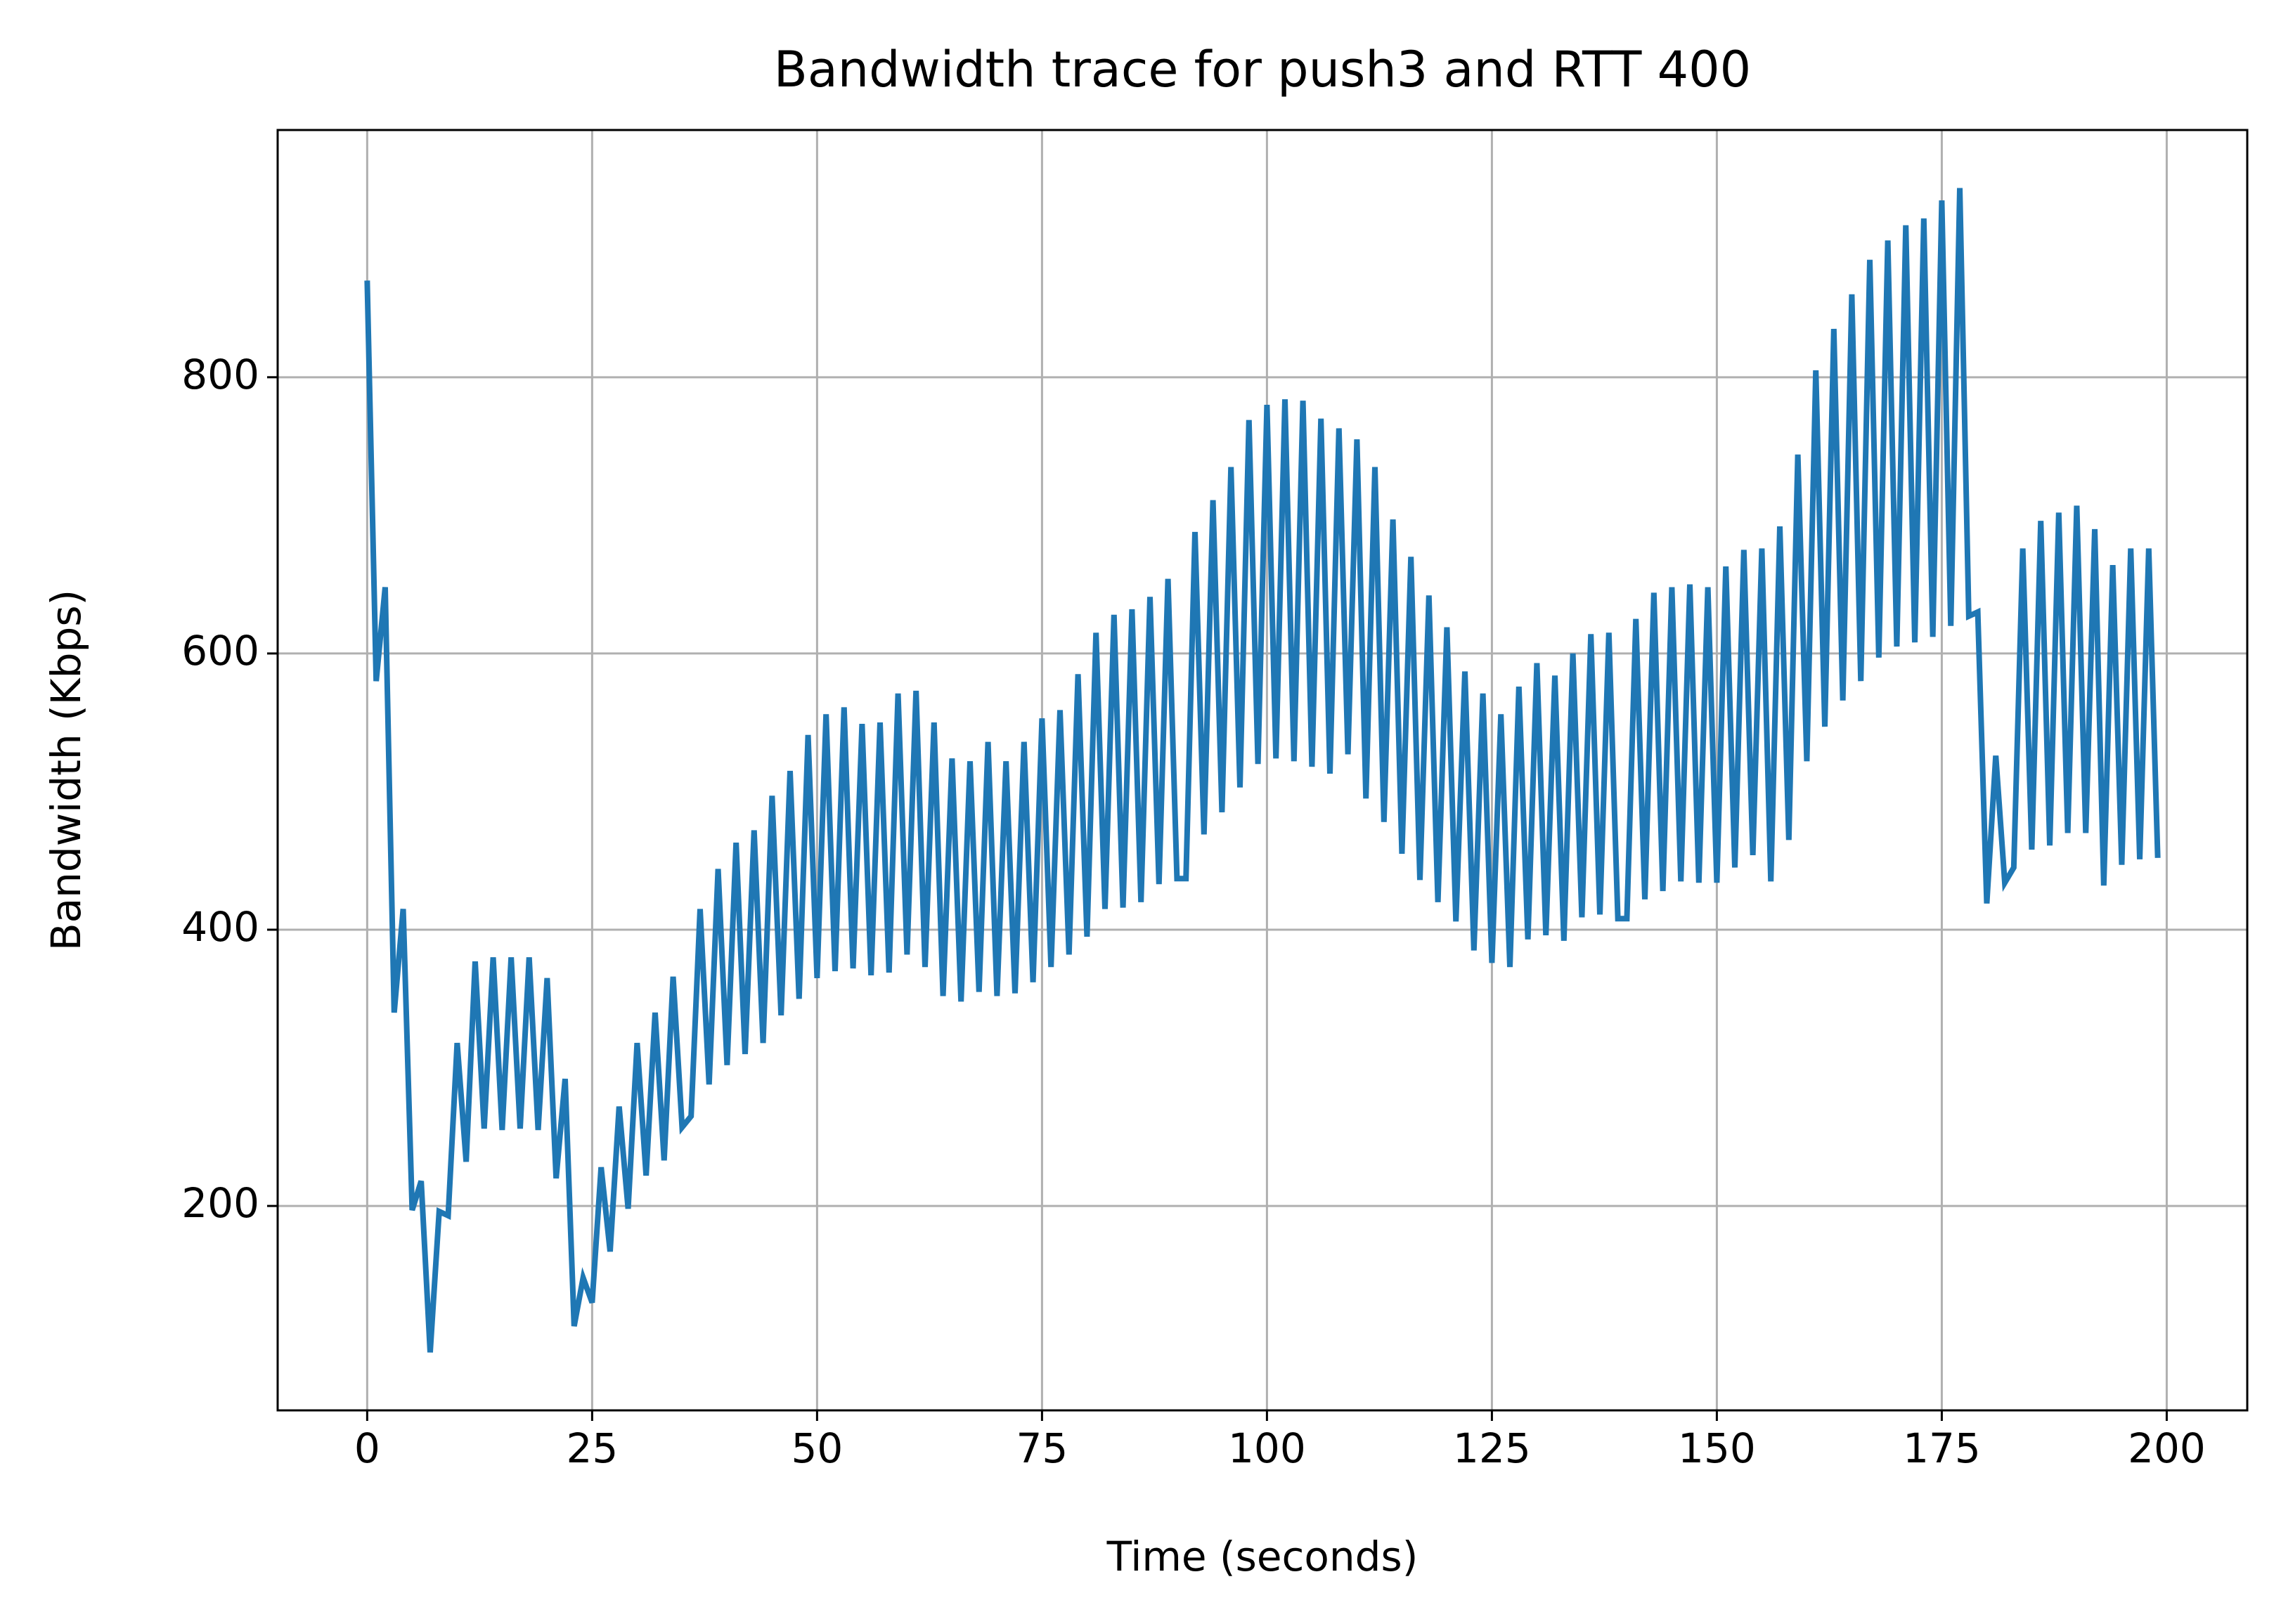  Describe the element at coordinates (2167, 1448) in the screenshot. I see `x-tick-label: 200` at that location.